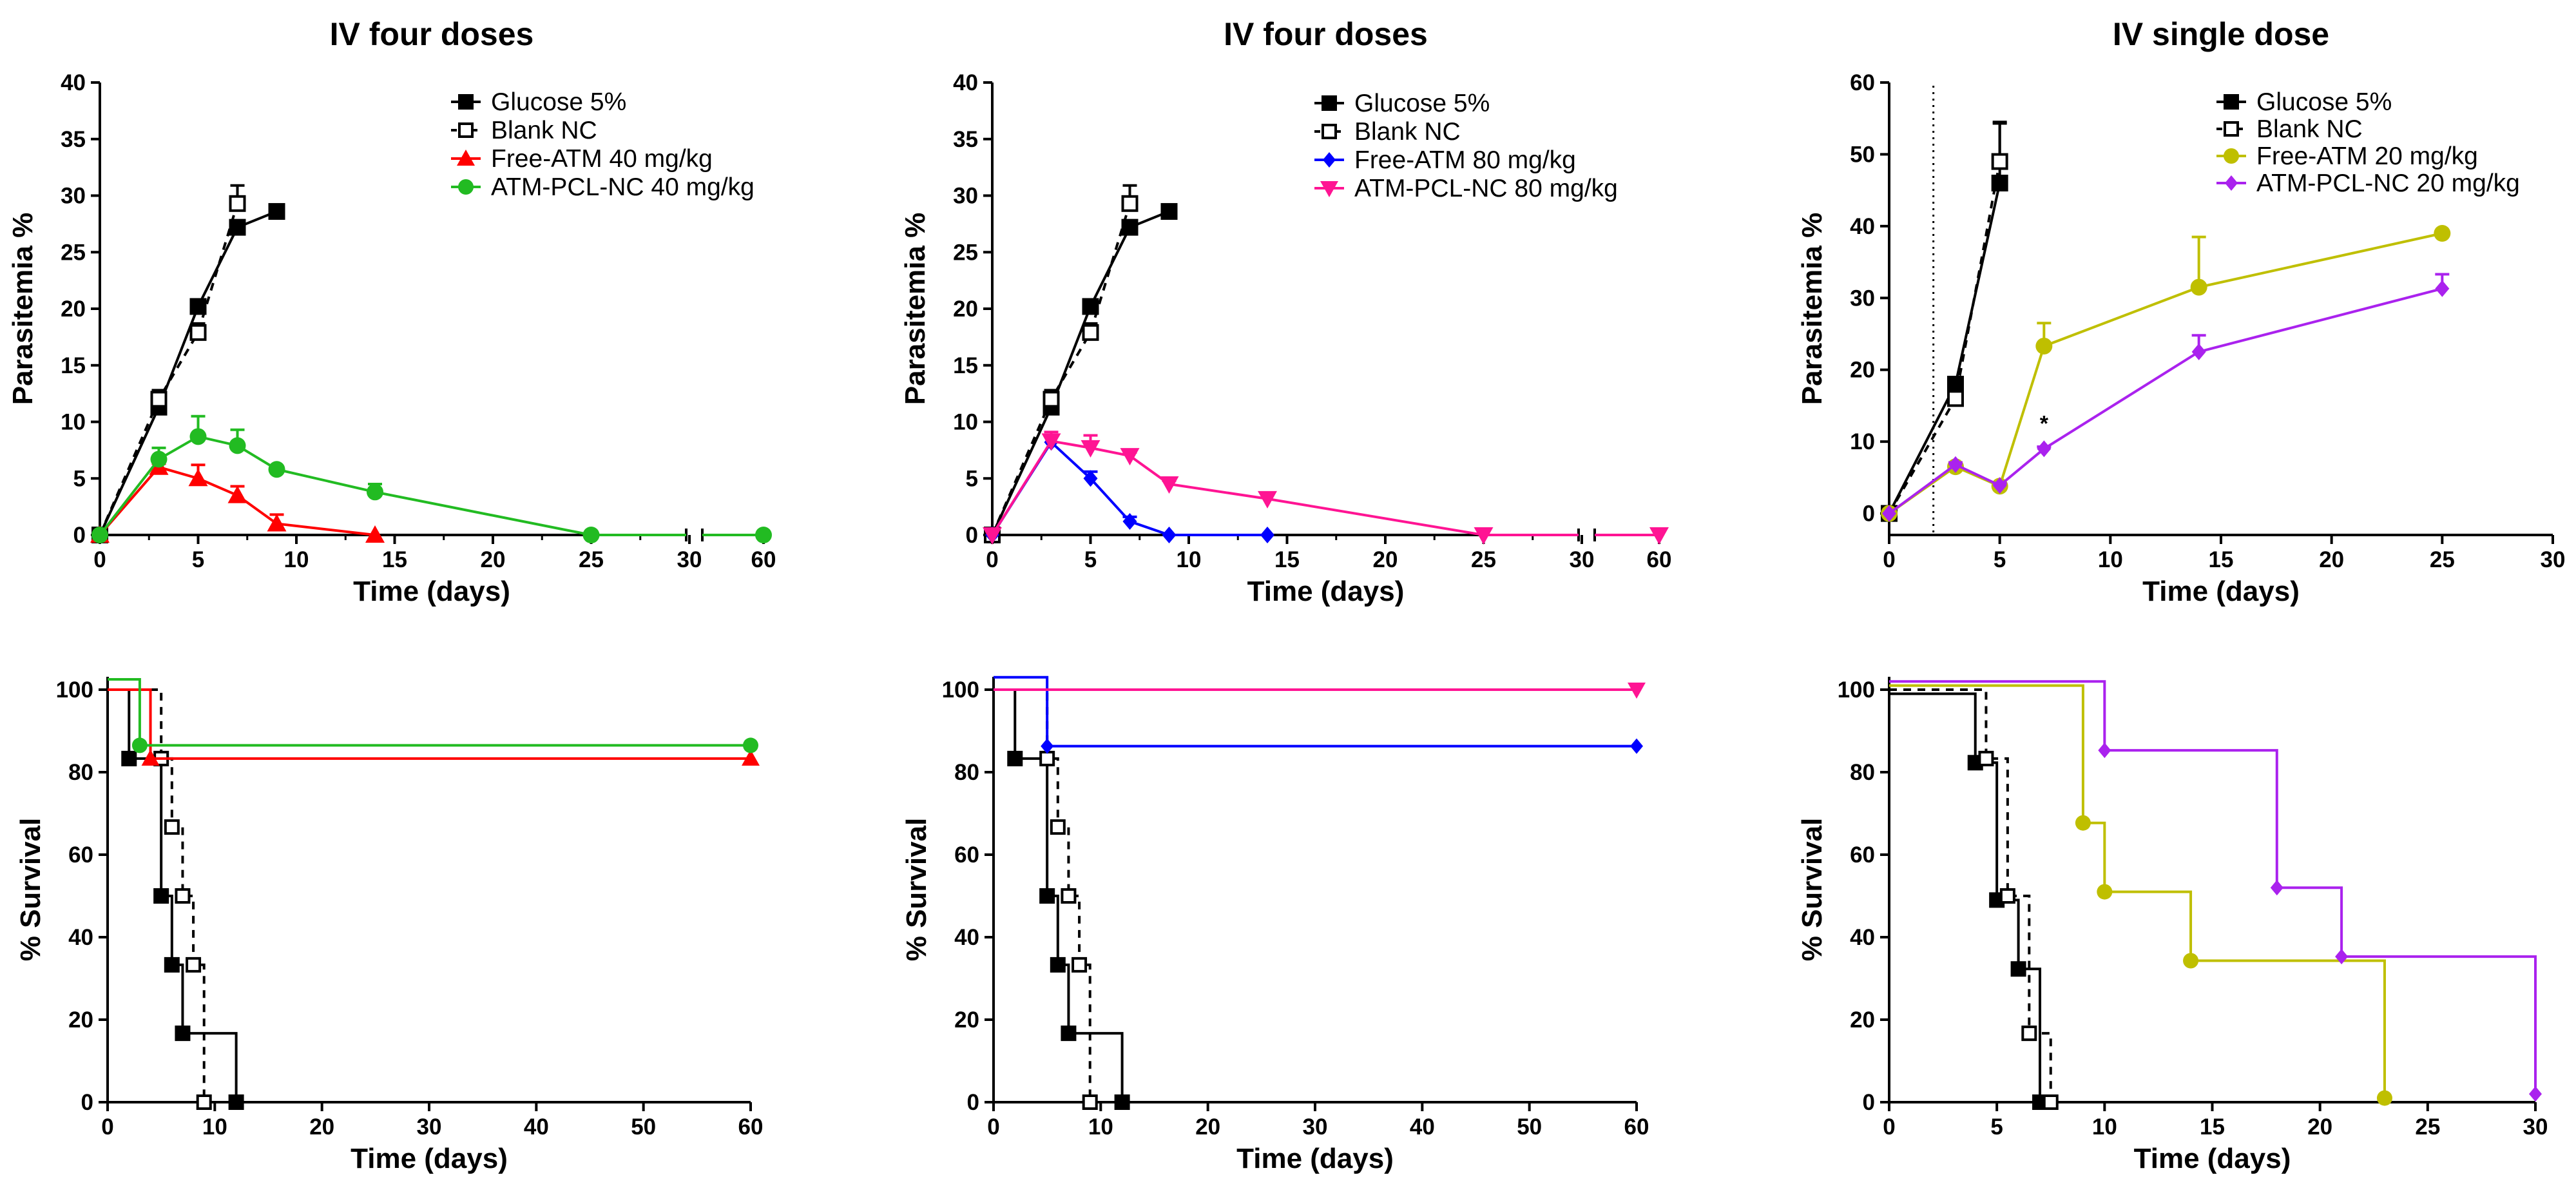  What do you see at coordinates (2221, 34) in the screenshot?
I see `chart-title: IV single dose` at bounding box center [2221, 34].